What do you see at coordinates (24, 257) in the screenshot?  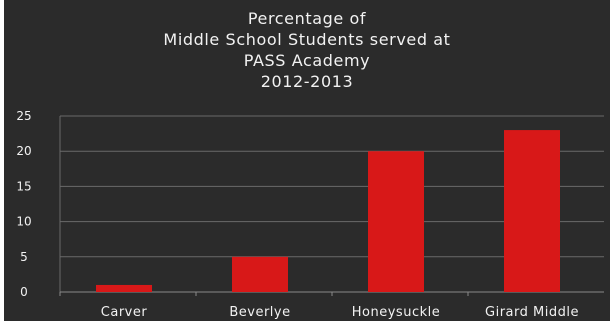 I see `y-tick-label: 5` at bounding box center [24, 257].